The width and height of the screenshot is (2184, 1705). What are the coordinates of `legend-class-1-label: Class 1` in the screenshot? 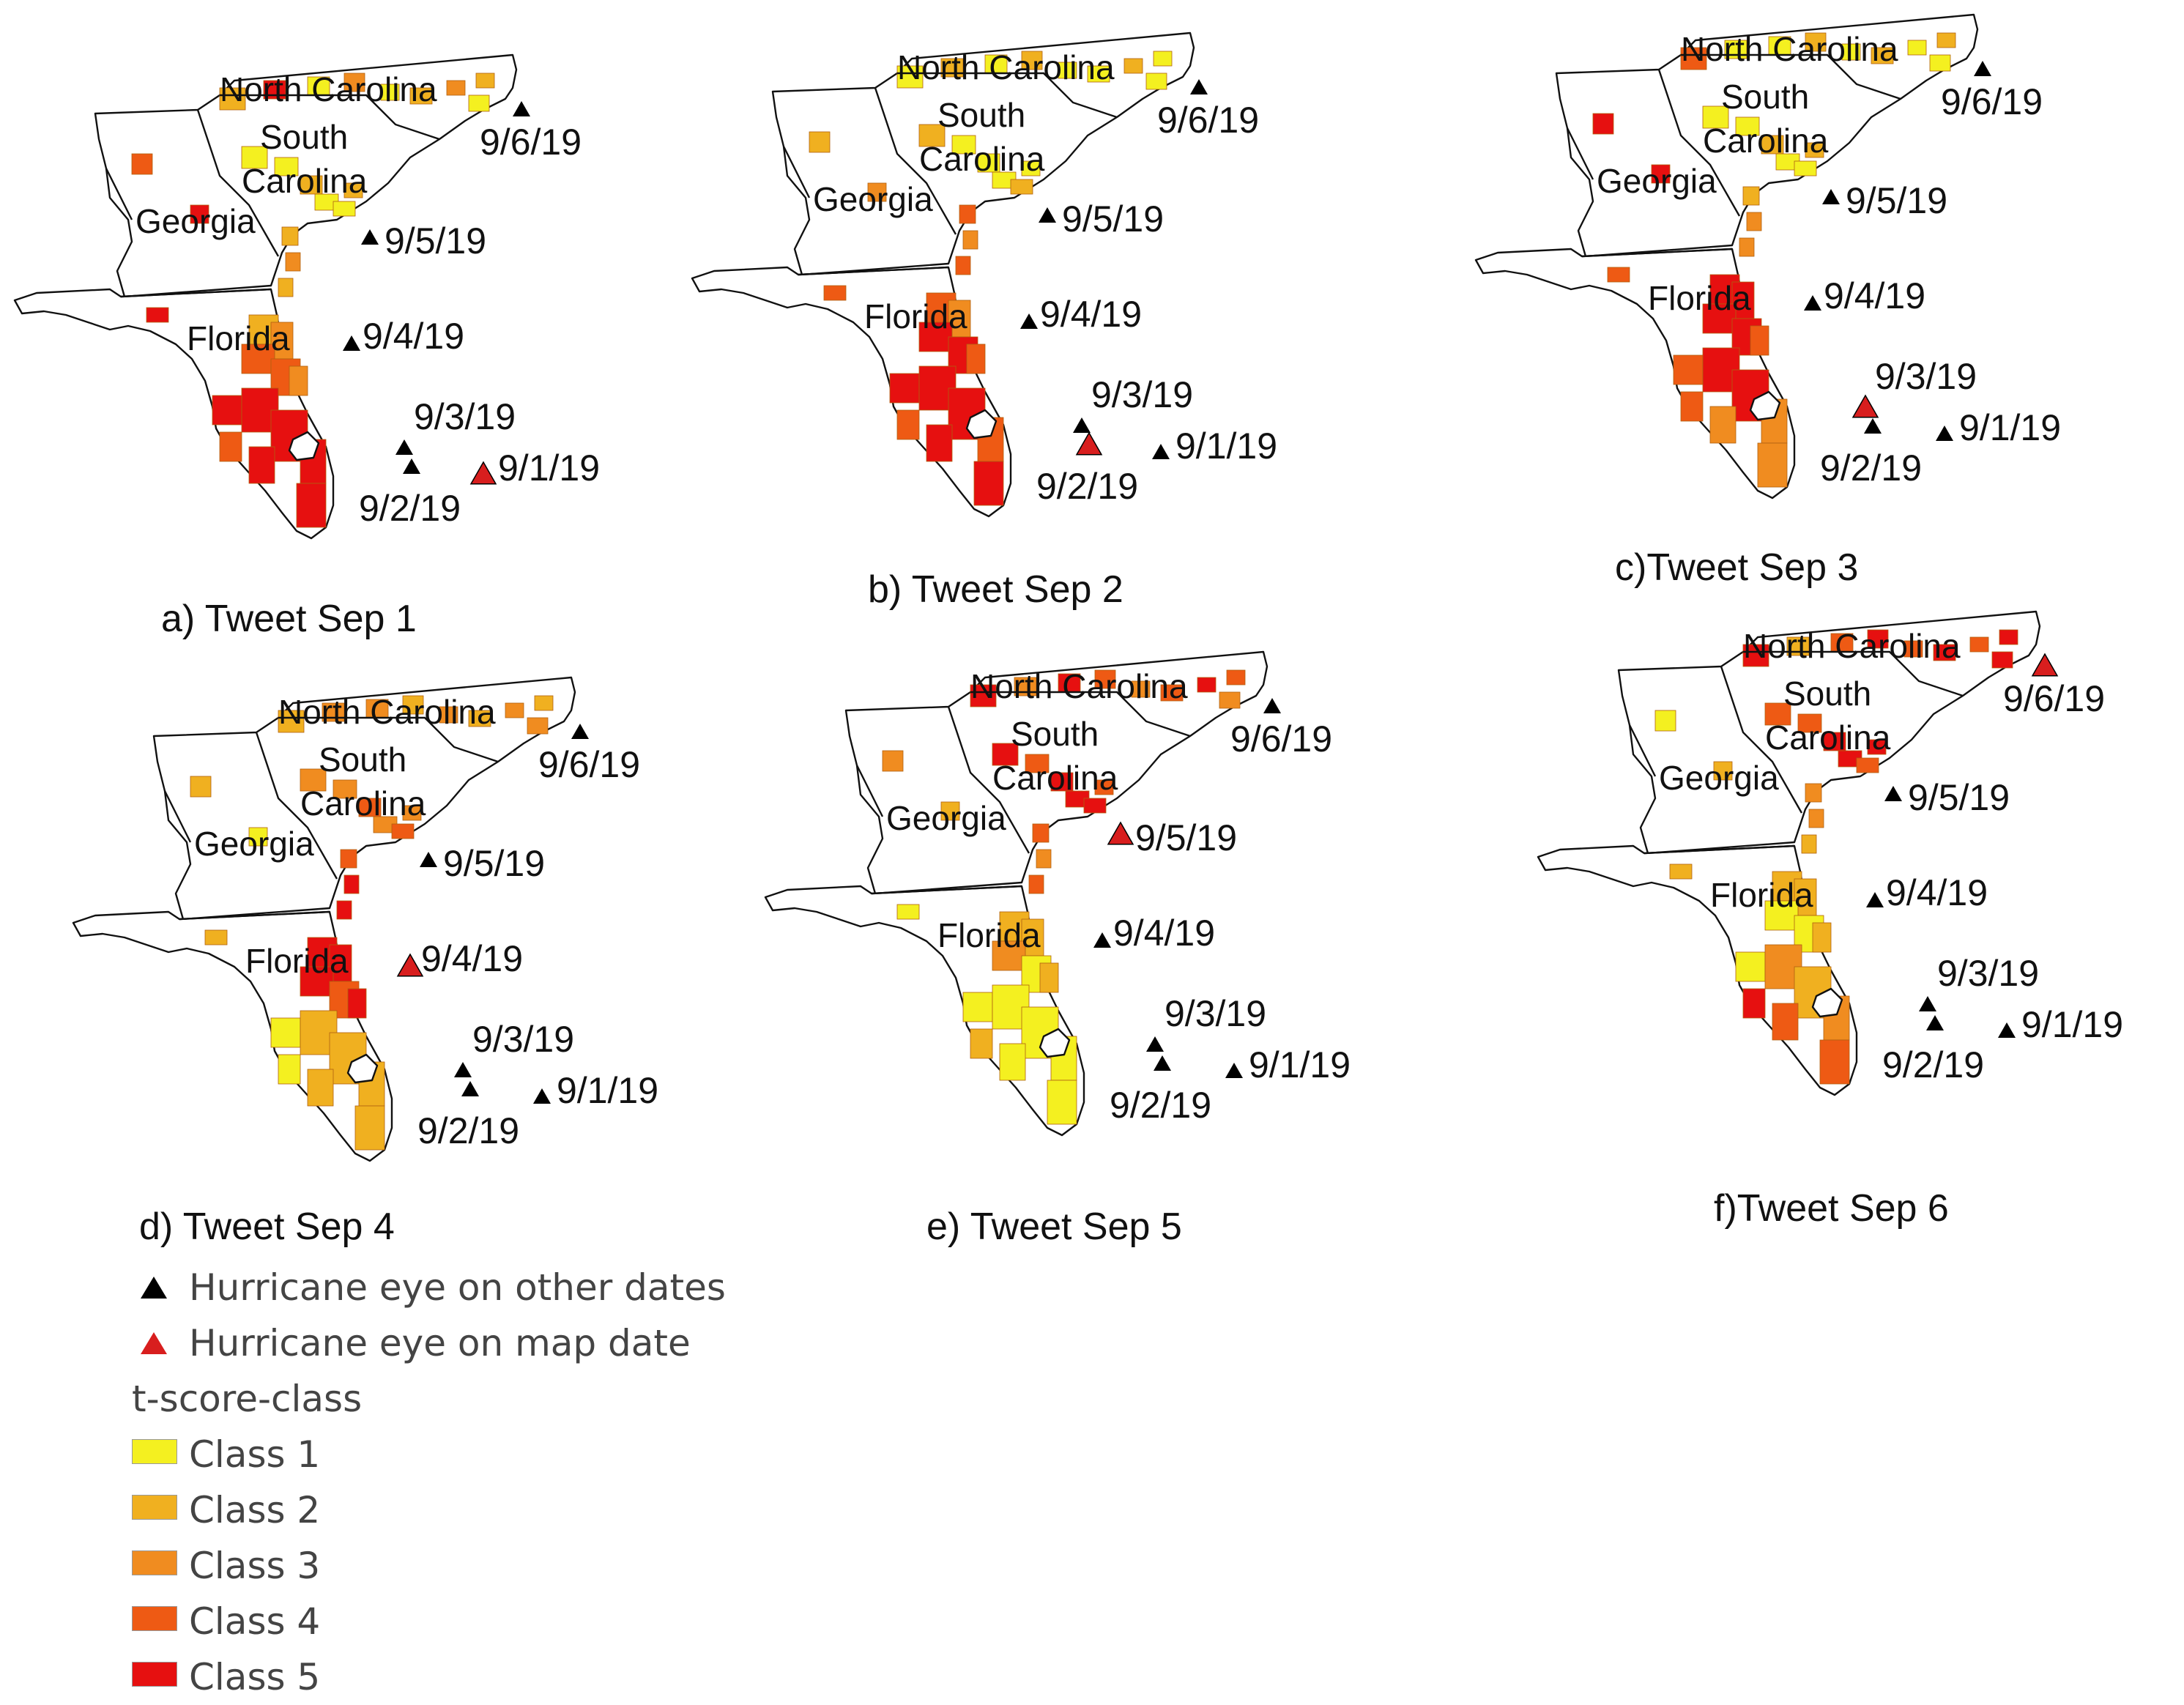 It's located at (255, 1454).